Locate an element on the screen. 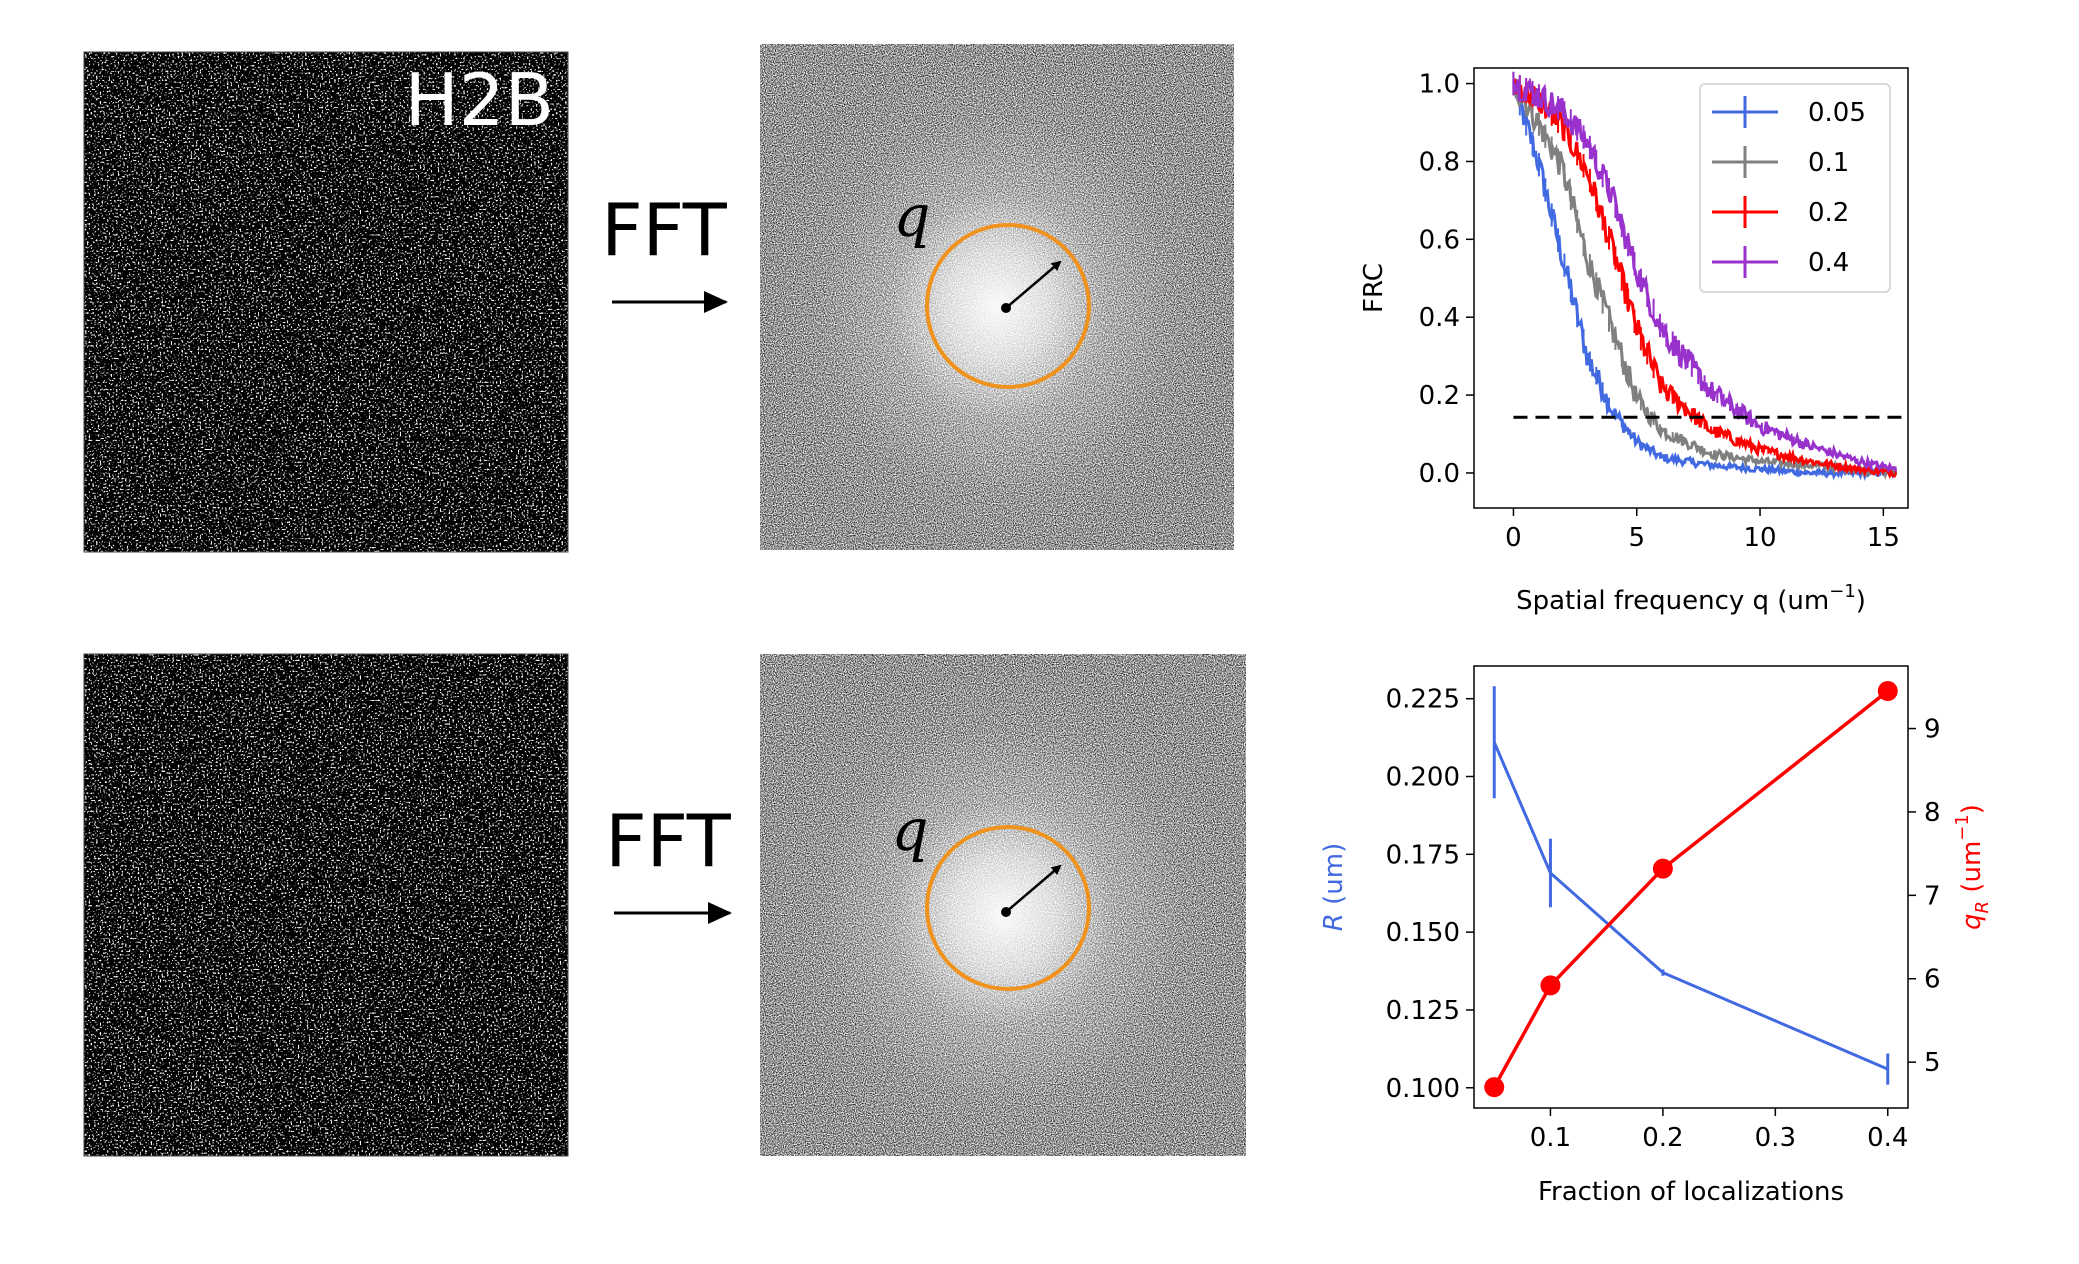 This screenshot has width=2079, height=1264. resolution-left-tick-label: 0.225 is located at coordinates (1423, 700).